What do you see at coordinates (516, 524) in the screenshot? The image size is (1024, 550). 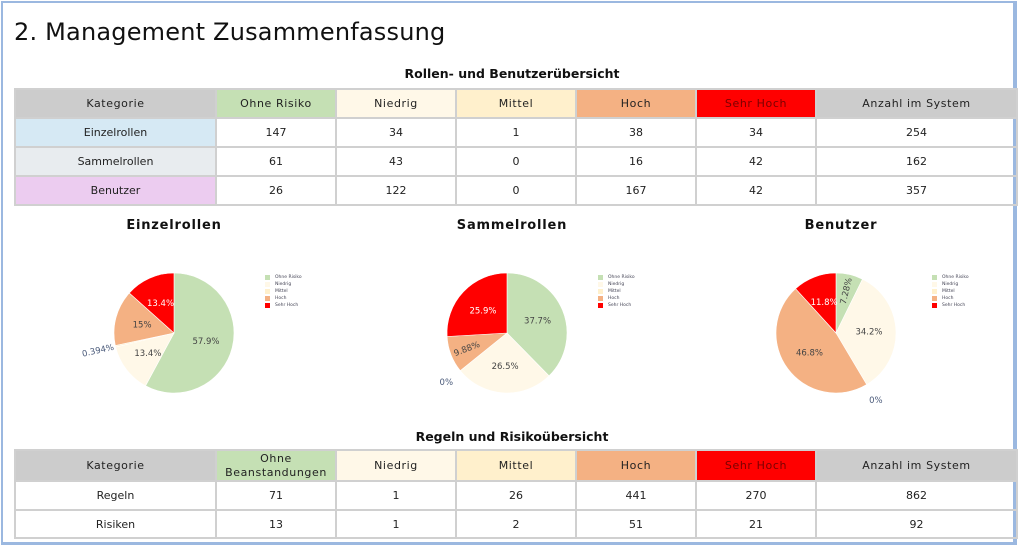 I see `cell: 2` at bounding box center [516, 524].